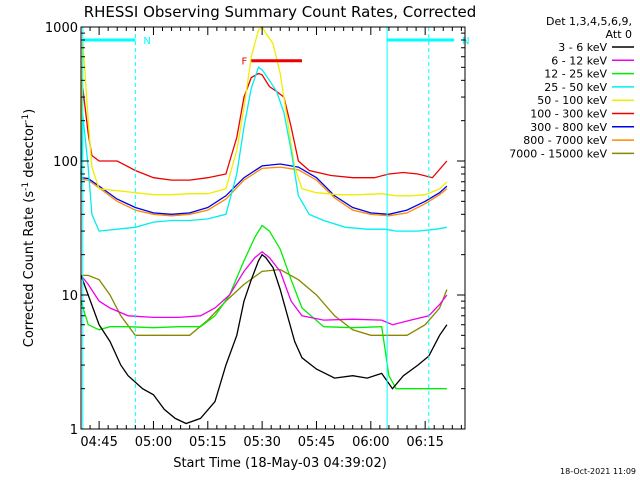  What do you see at coordinates (261, 442) in the screenshot?
I see `x-tick-label: 05:30` at bounding box center [261, 442].